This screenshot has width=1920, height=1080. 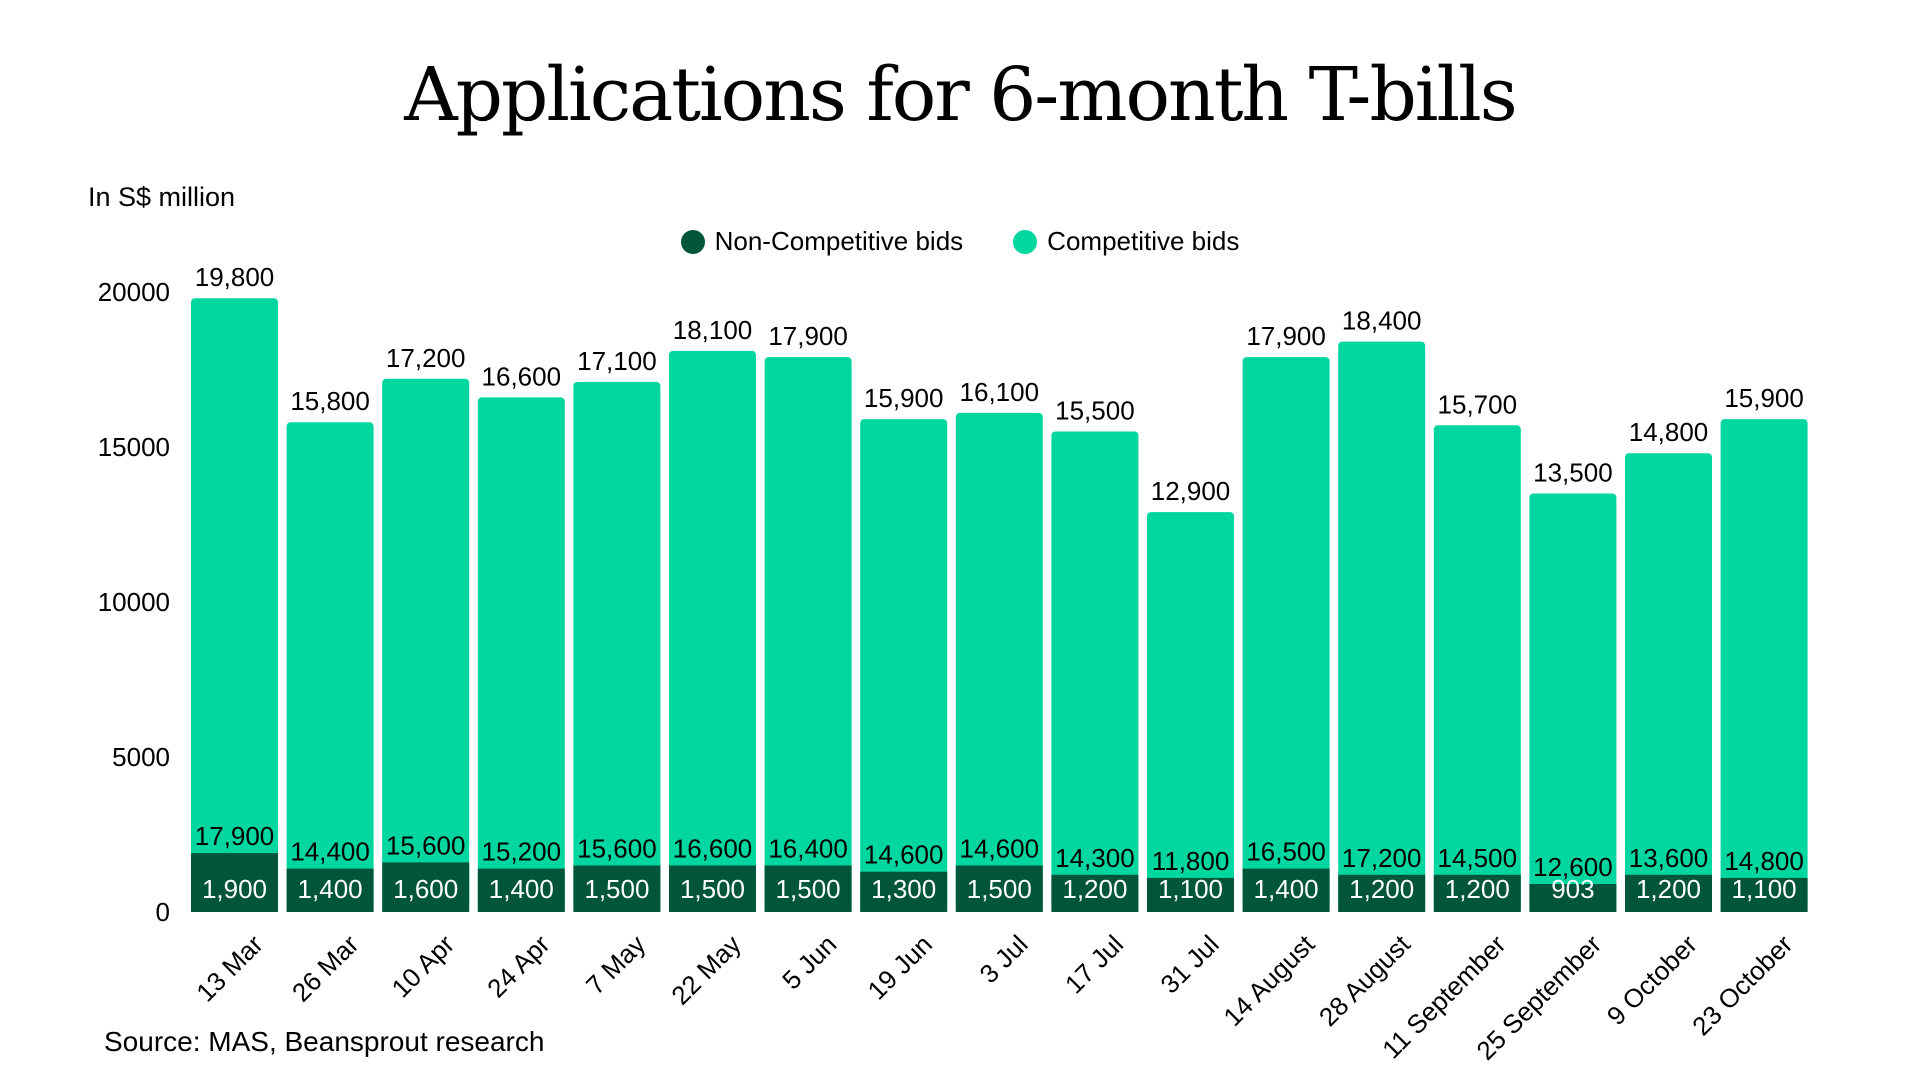 I want to click on x-tick-label: 22 May, so click(x=706, y=970).